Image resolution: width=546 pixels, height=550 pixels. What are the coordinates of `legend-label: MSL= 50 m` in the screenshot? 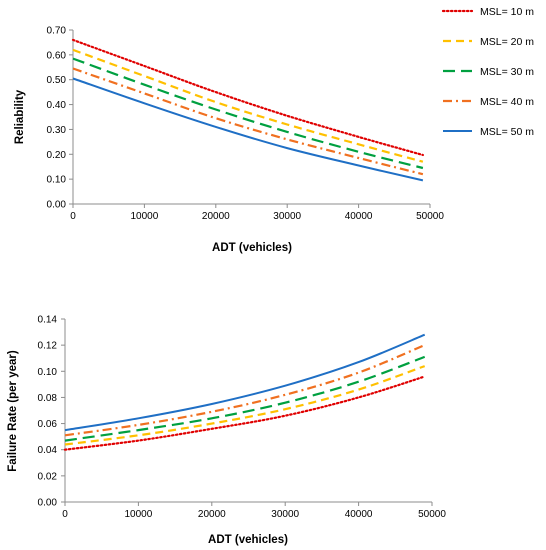 It's located at (507, 132).